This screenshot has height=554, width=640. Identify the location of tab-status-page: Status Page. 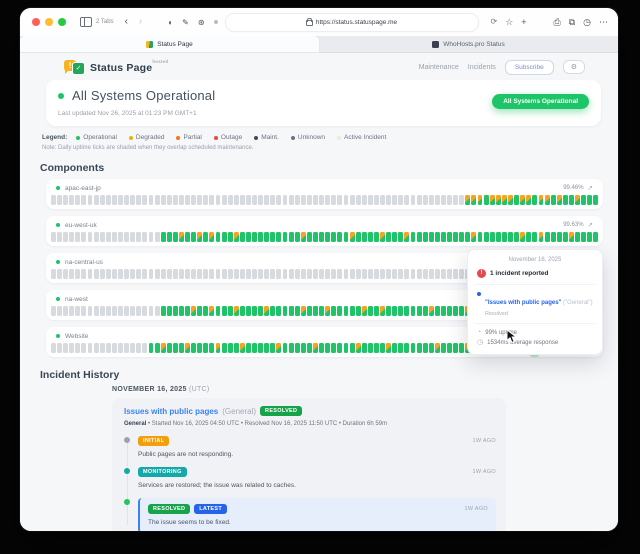
(169, 44).